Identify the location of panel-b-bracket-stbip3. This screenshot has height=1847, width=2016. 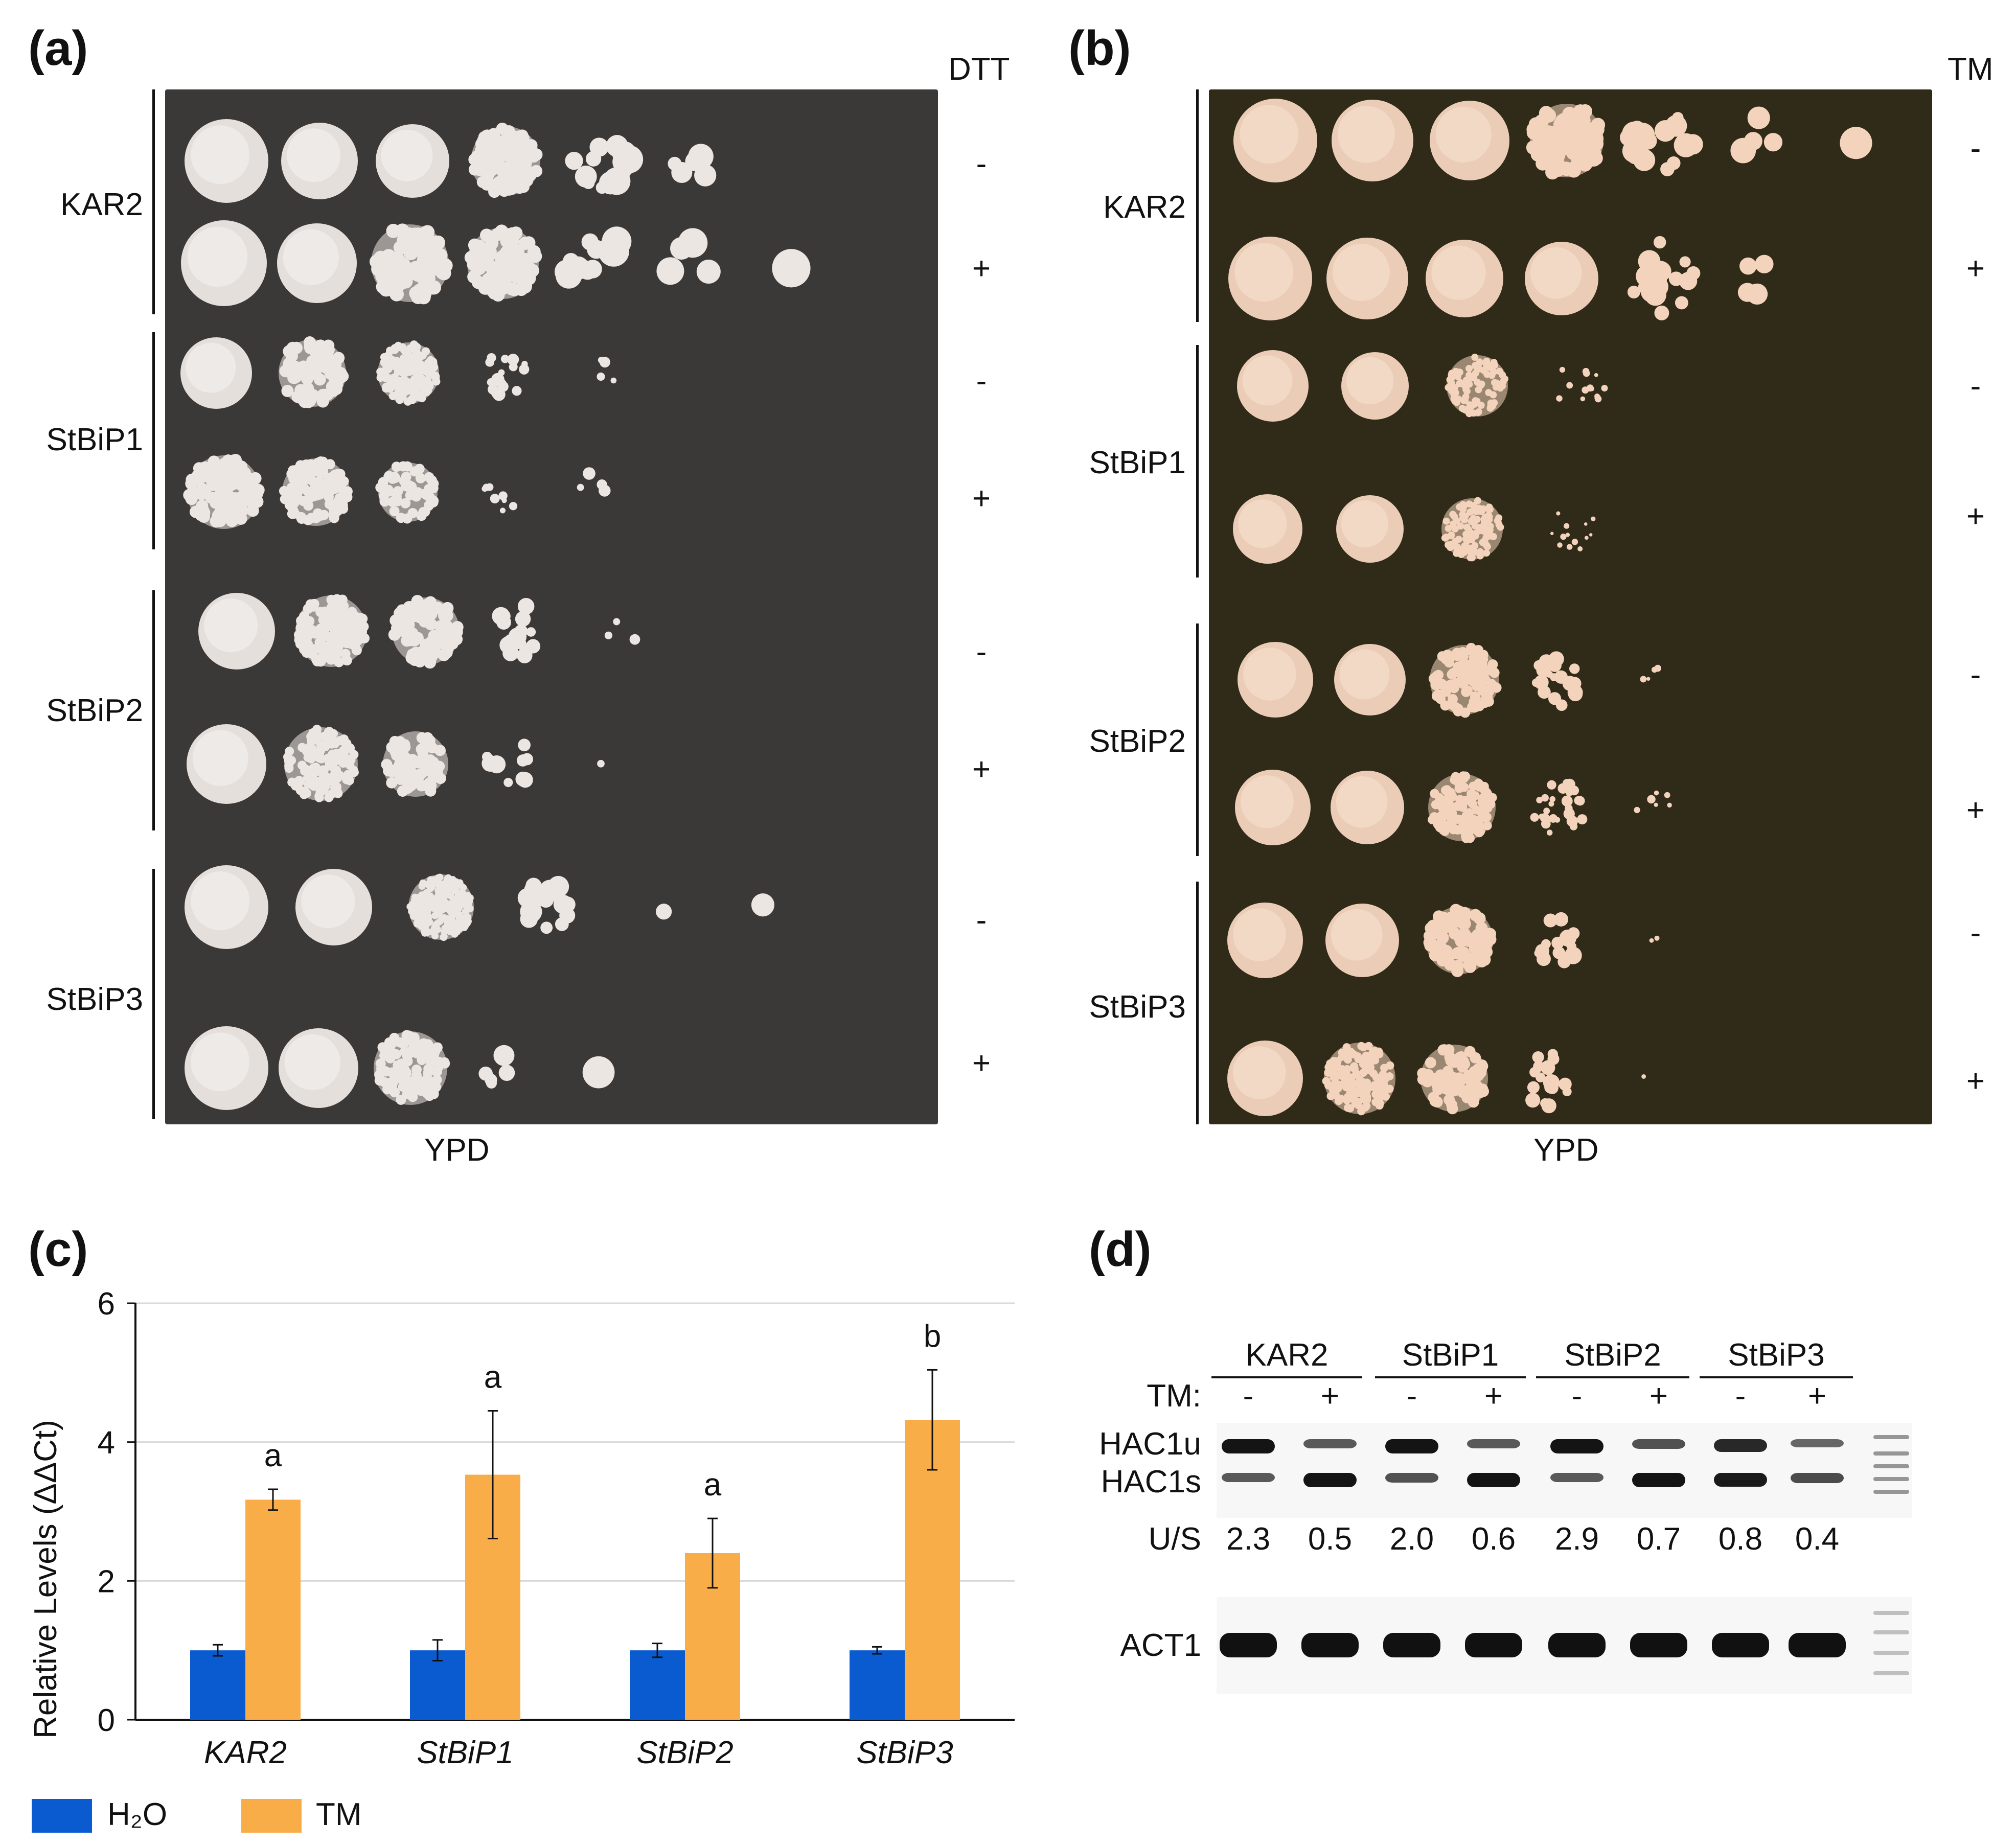
(1197, 1003).